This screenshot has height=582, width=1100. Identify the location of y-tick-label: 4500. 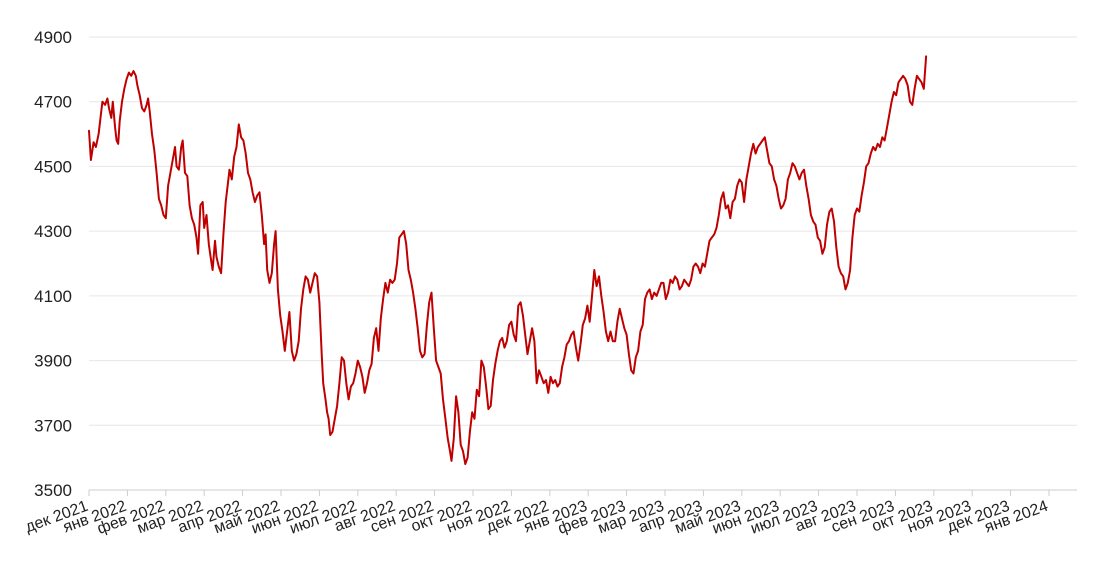
(53, 166).